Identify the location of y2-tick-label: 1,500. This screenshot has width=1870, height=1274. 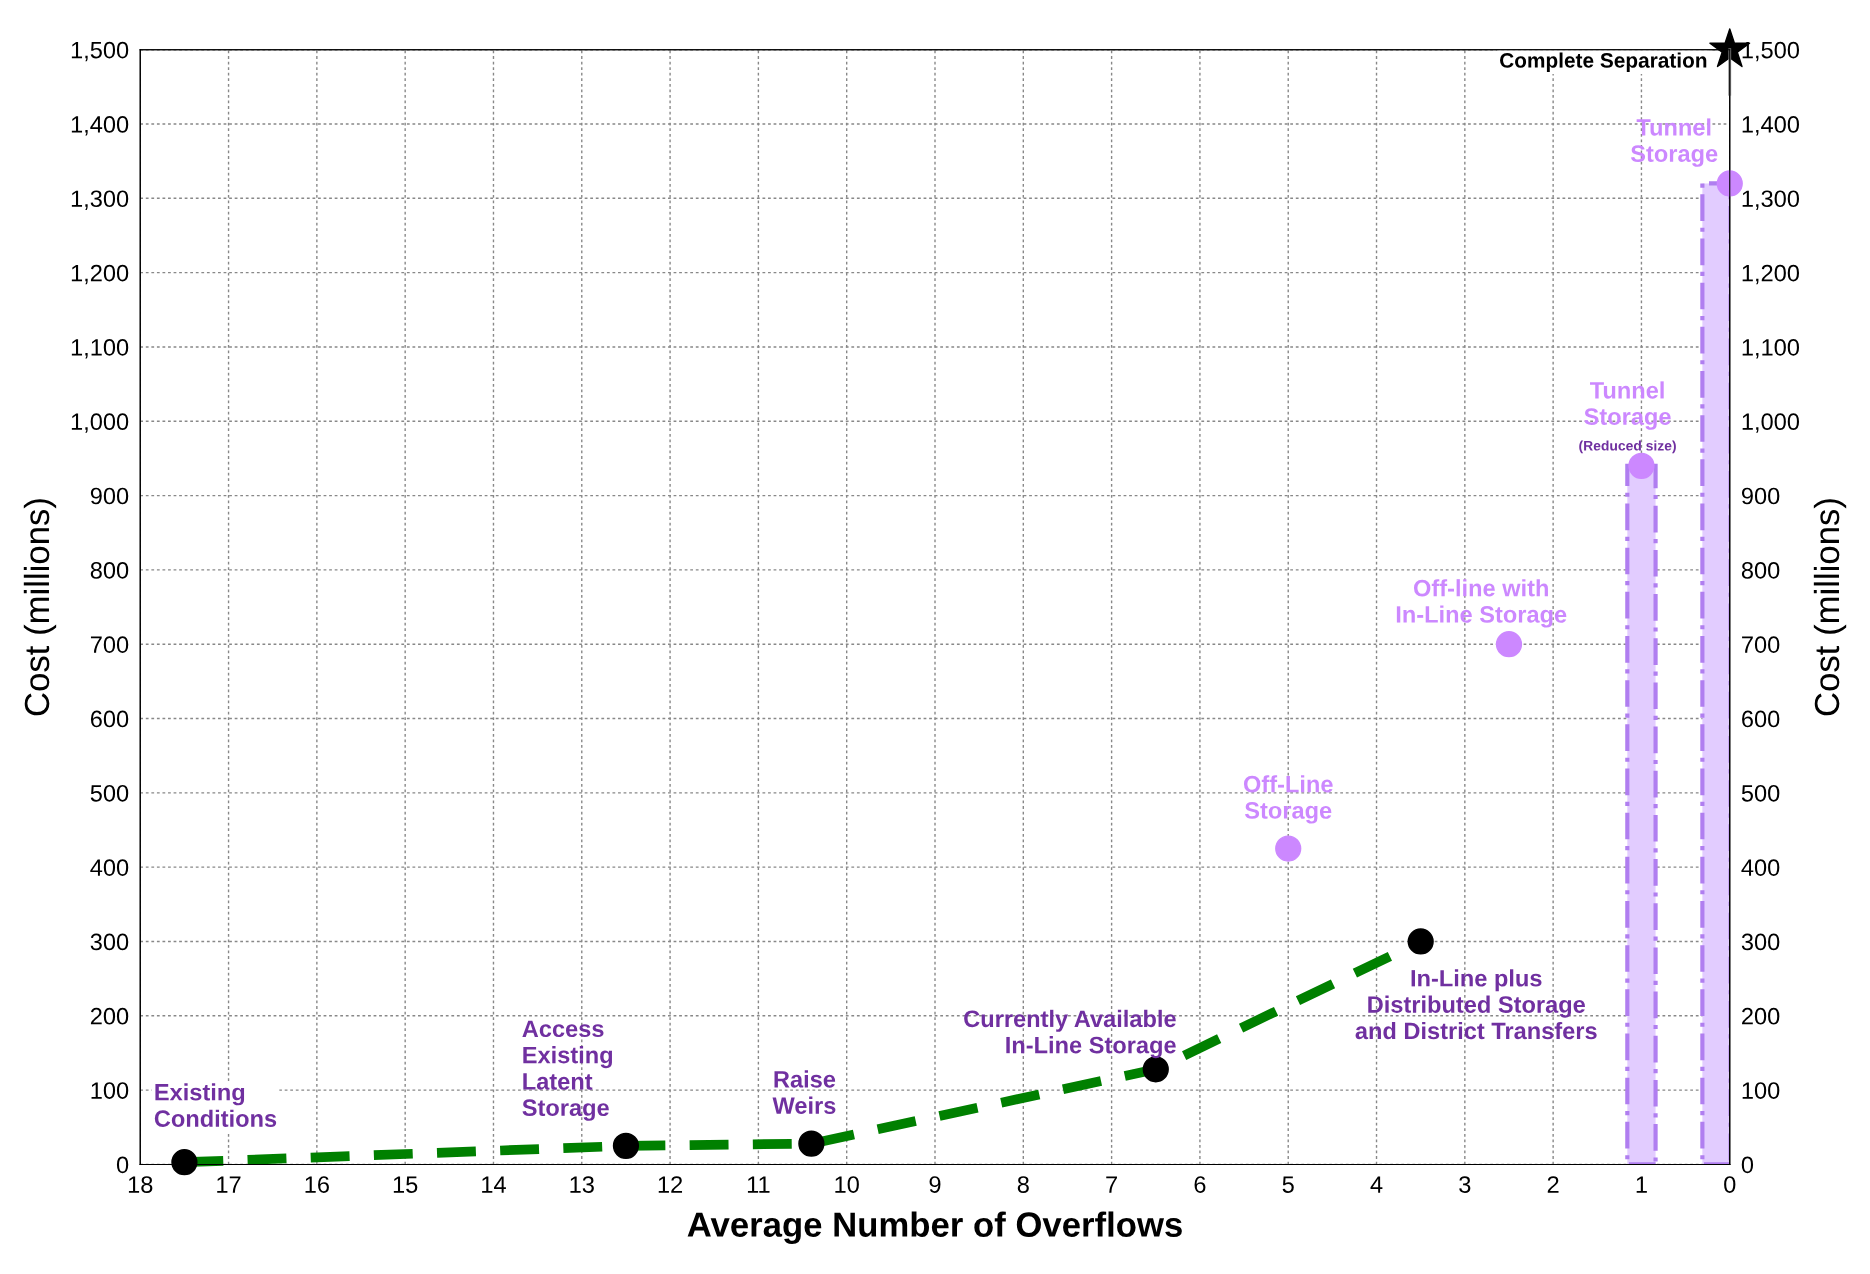
(1771, 51).